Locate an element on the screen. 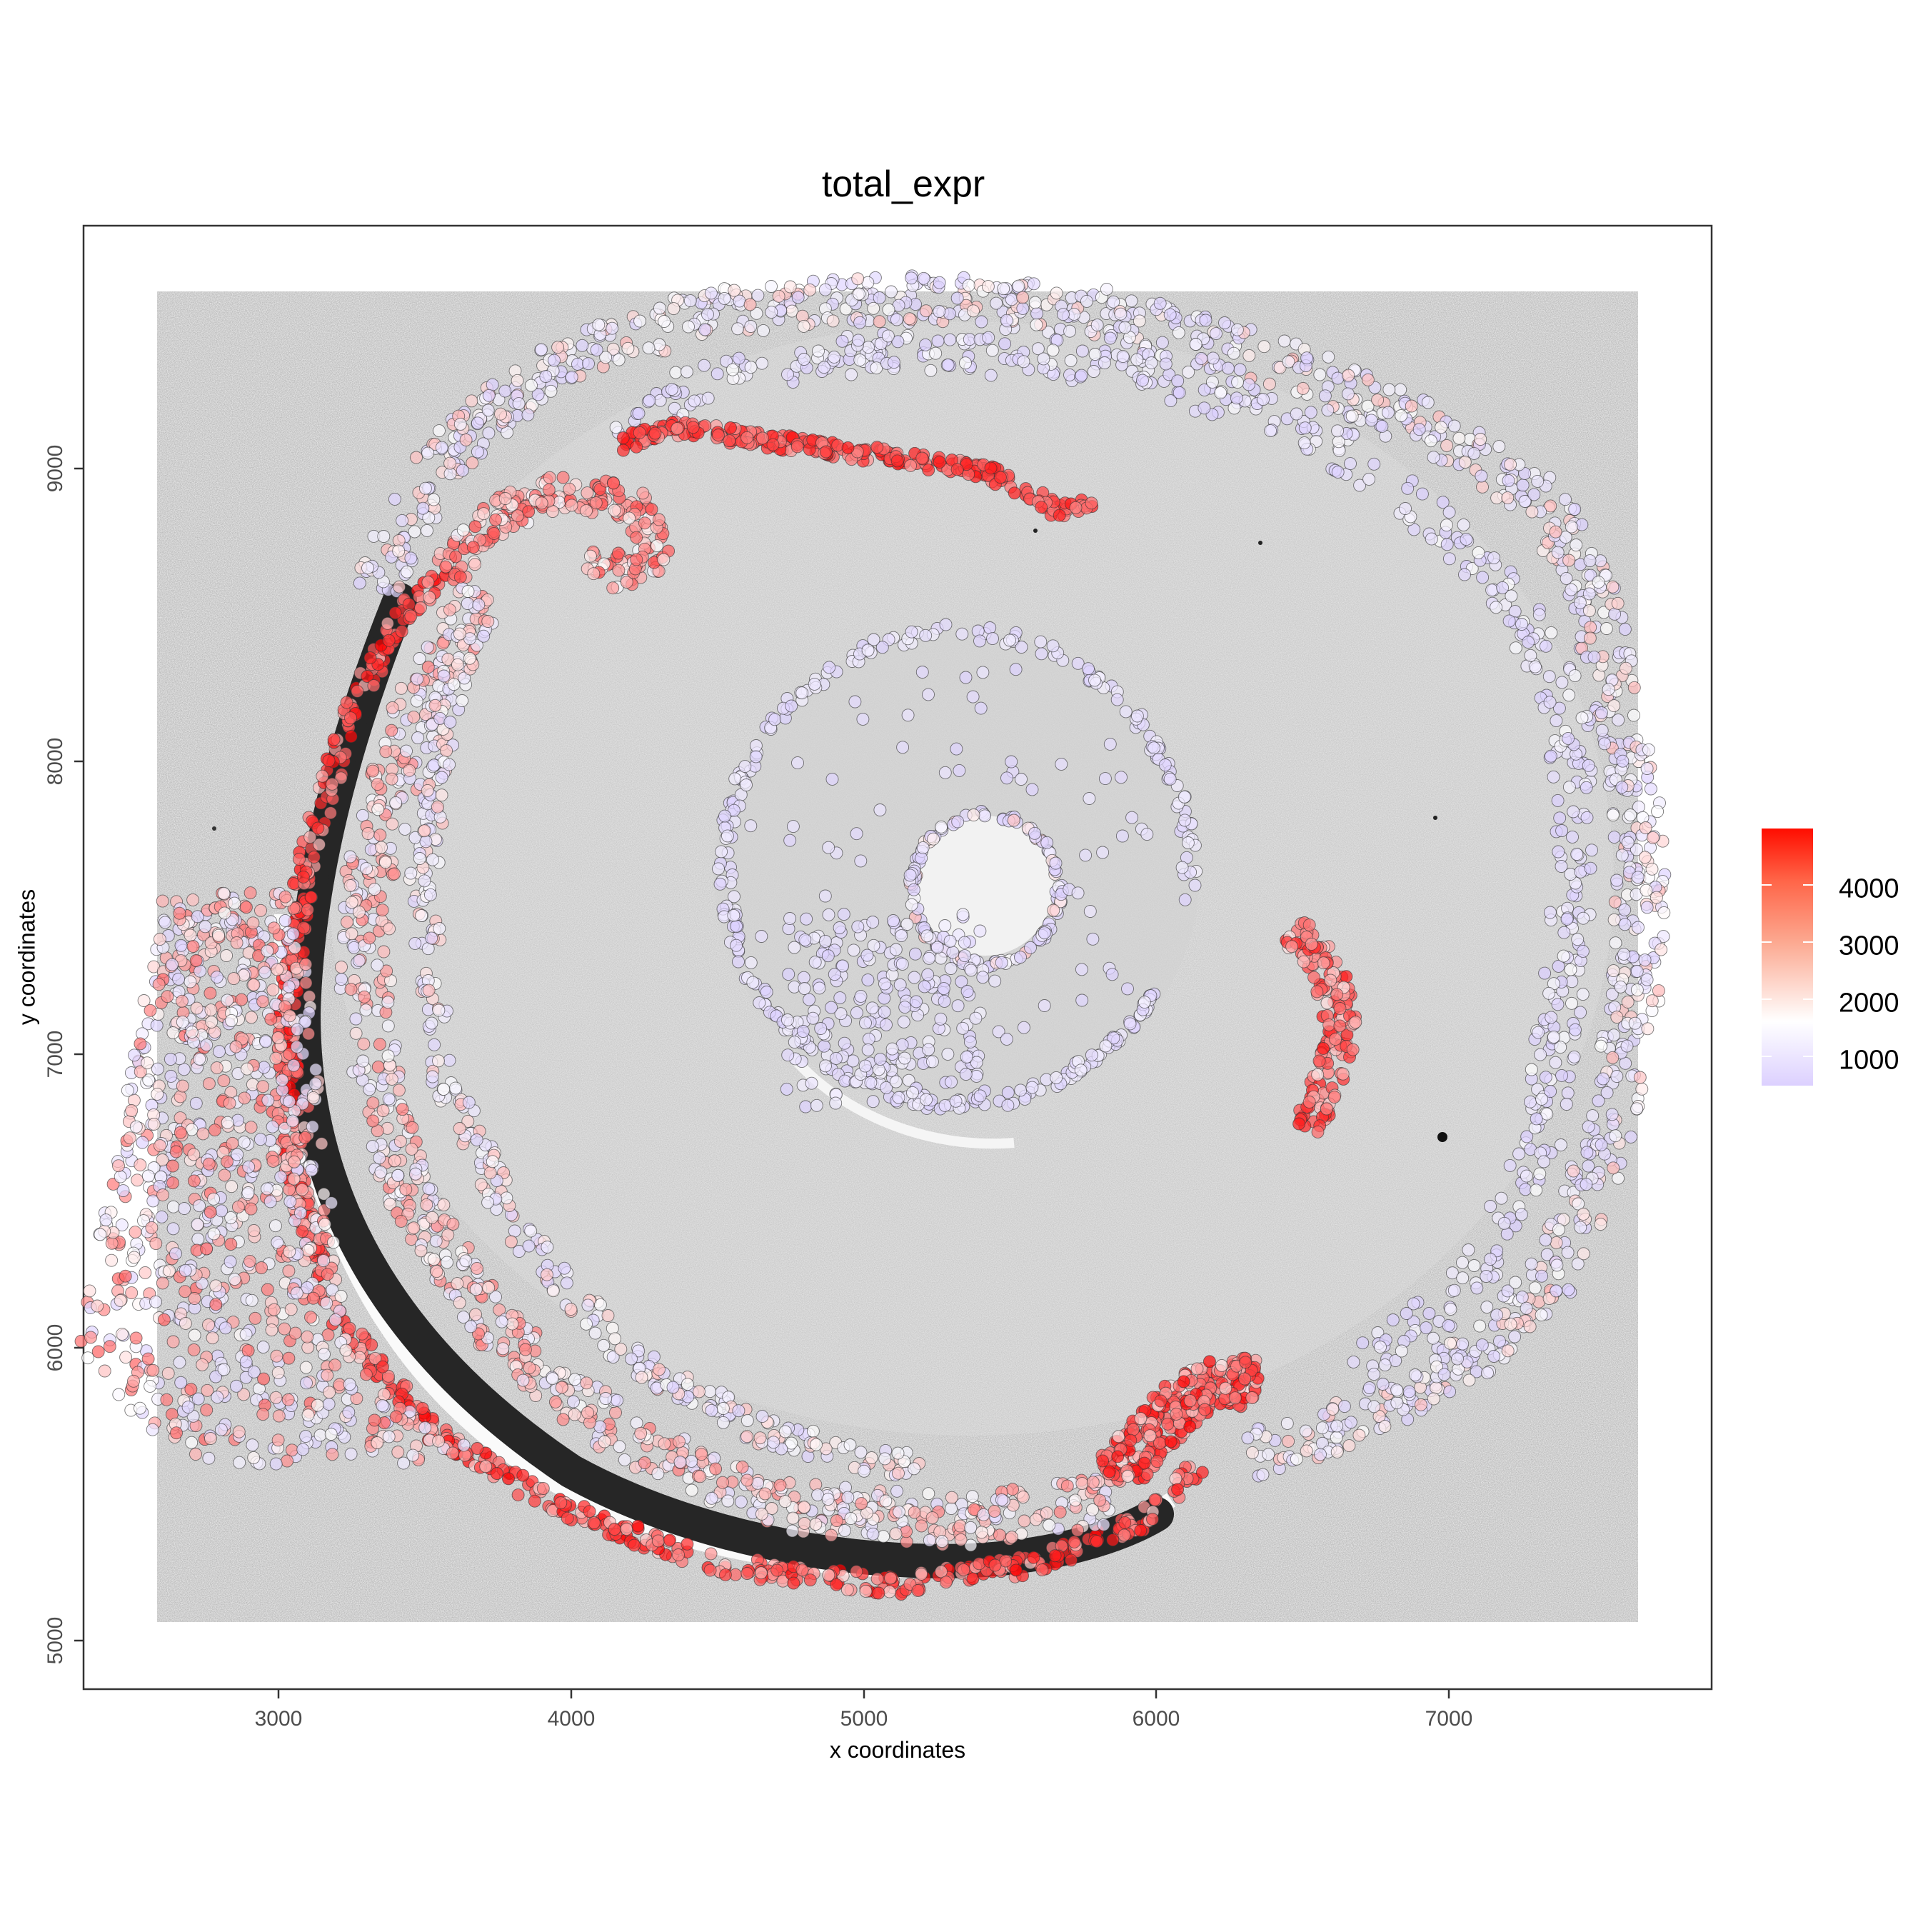 The height and width of the screenshot is (1932, 1928). x-tick-label: 5000 is located at coordinates (864, 1719).